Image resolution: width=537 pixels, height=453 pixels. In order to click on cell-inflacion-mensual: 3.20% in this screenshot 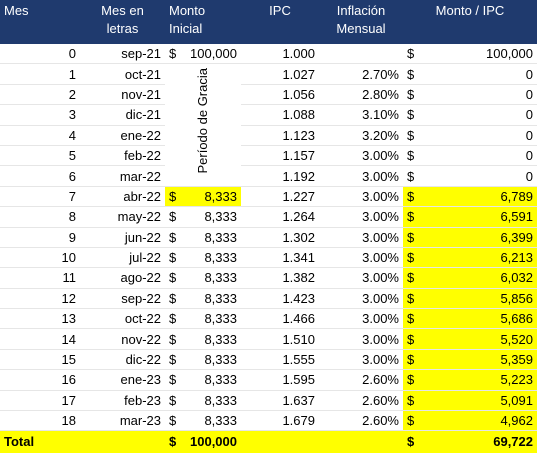, I will do `click(361, 135)`.